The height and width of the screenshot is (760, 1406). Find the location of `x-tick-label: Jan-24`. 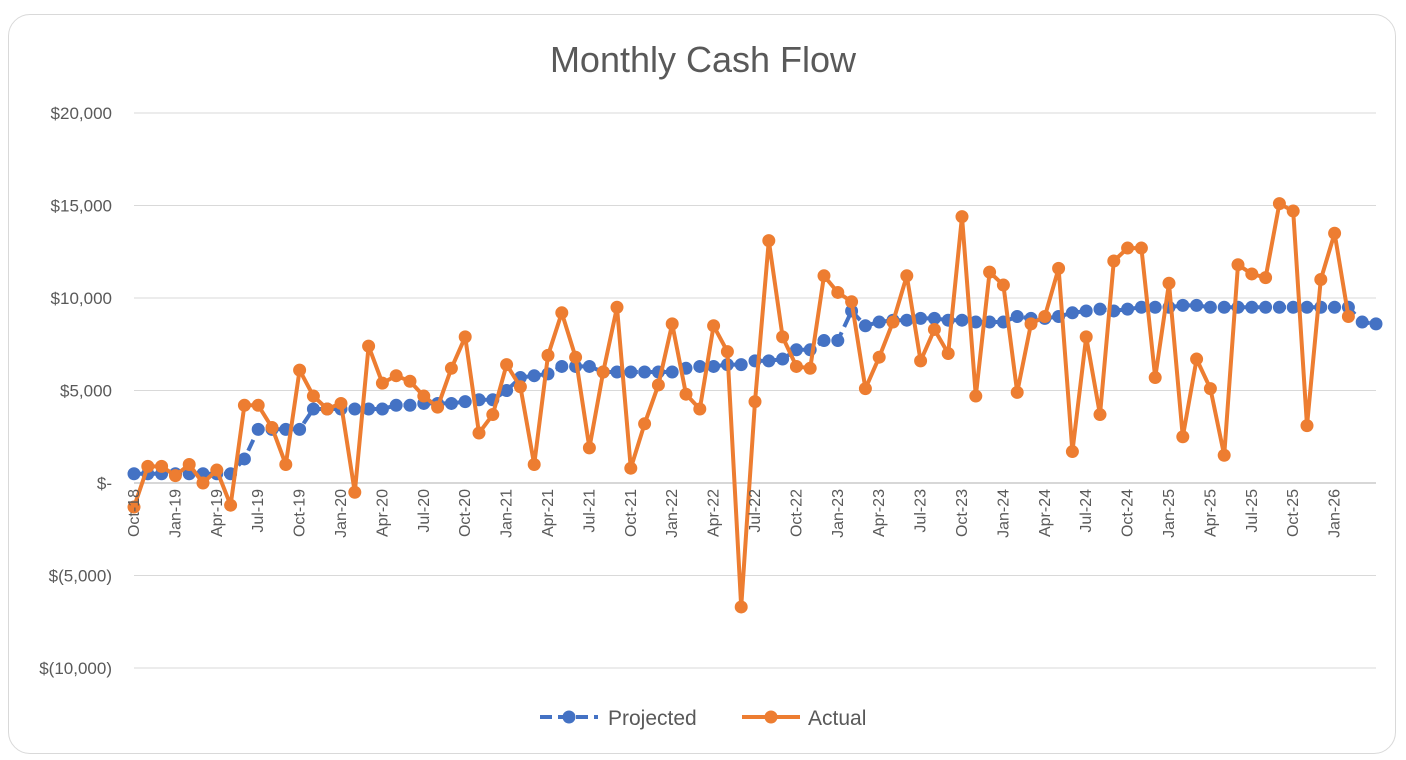

x-tick-label: Jan-24 is located at coordinates (1003, 513).